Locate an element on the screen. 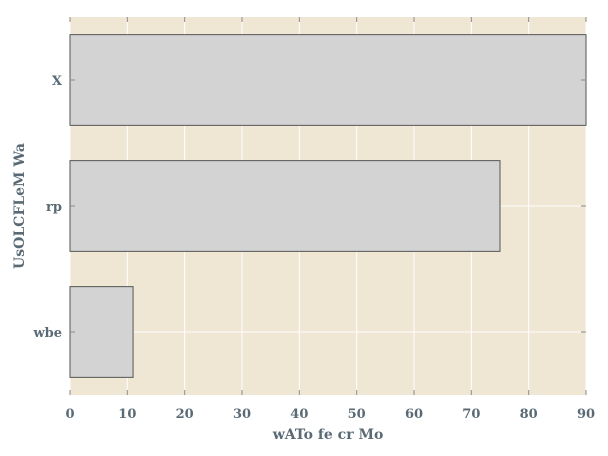  y-tick-label: wbe is located at coordinates (47, 333).